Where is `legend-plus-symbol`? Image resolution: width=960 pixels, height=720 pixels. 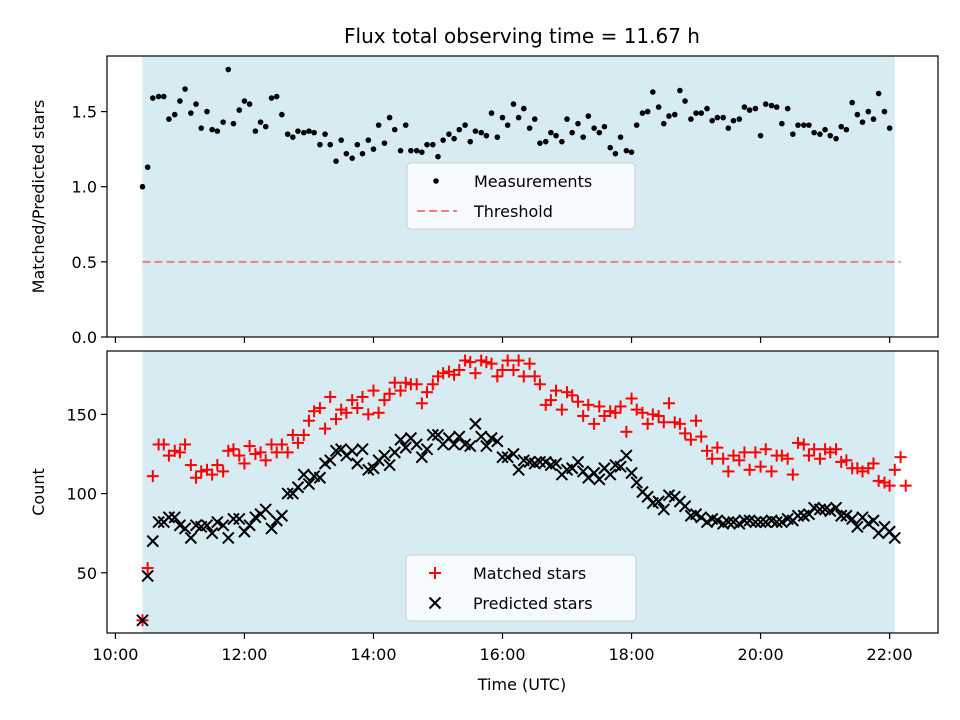
legend-plus-symbol is located at coordinates (435, 573).